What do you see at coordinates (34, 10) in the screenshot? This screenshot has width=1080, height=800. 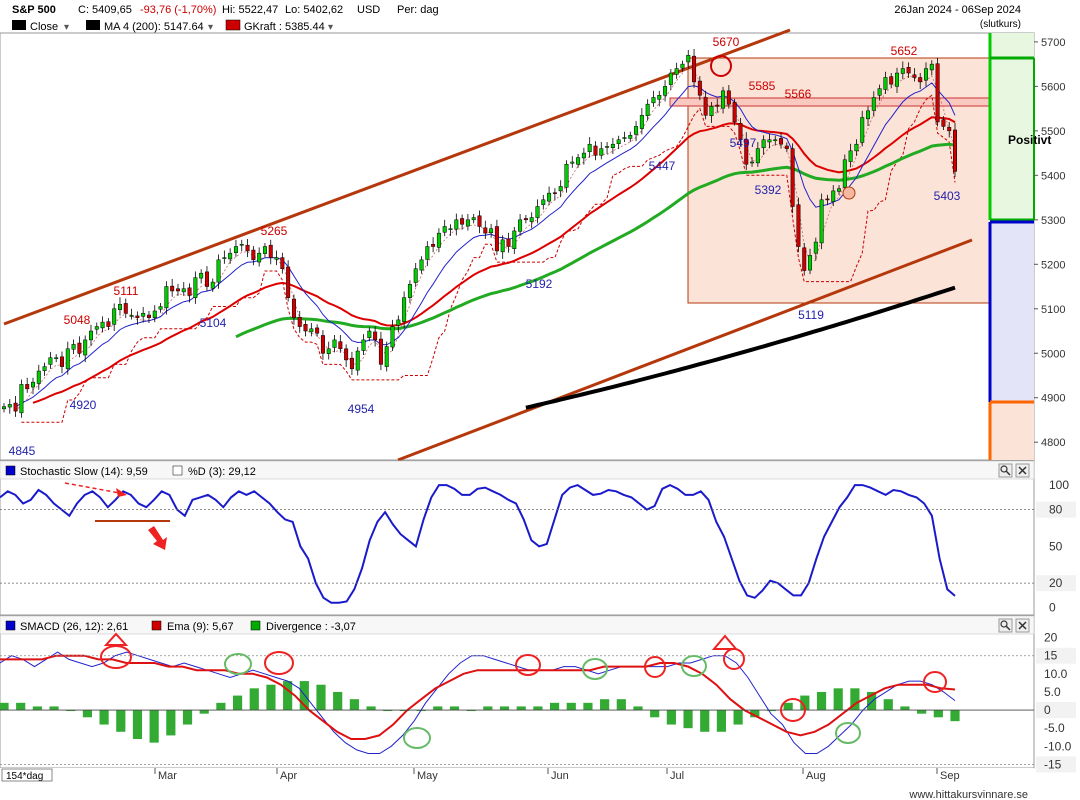 I see `symbol-label: S&P 500` at bounding box center [34, 10].